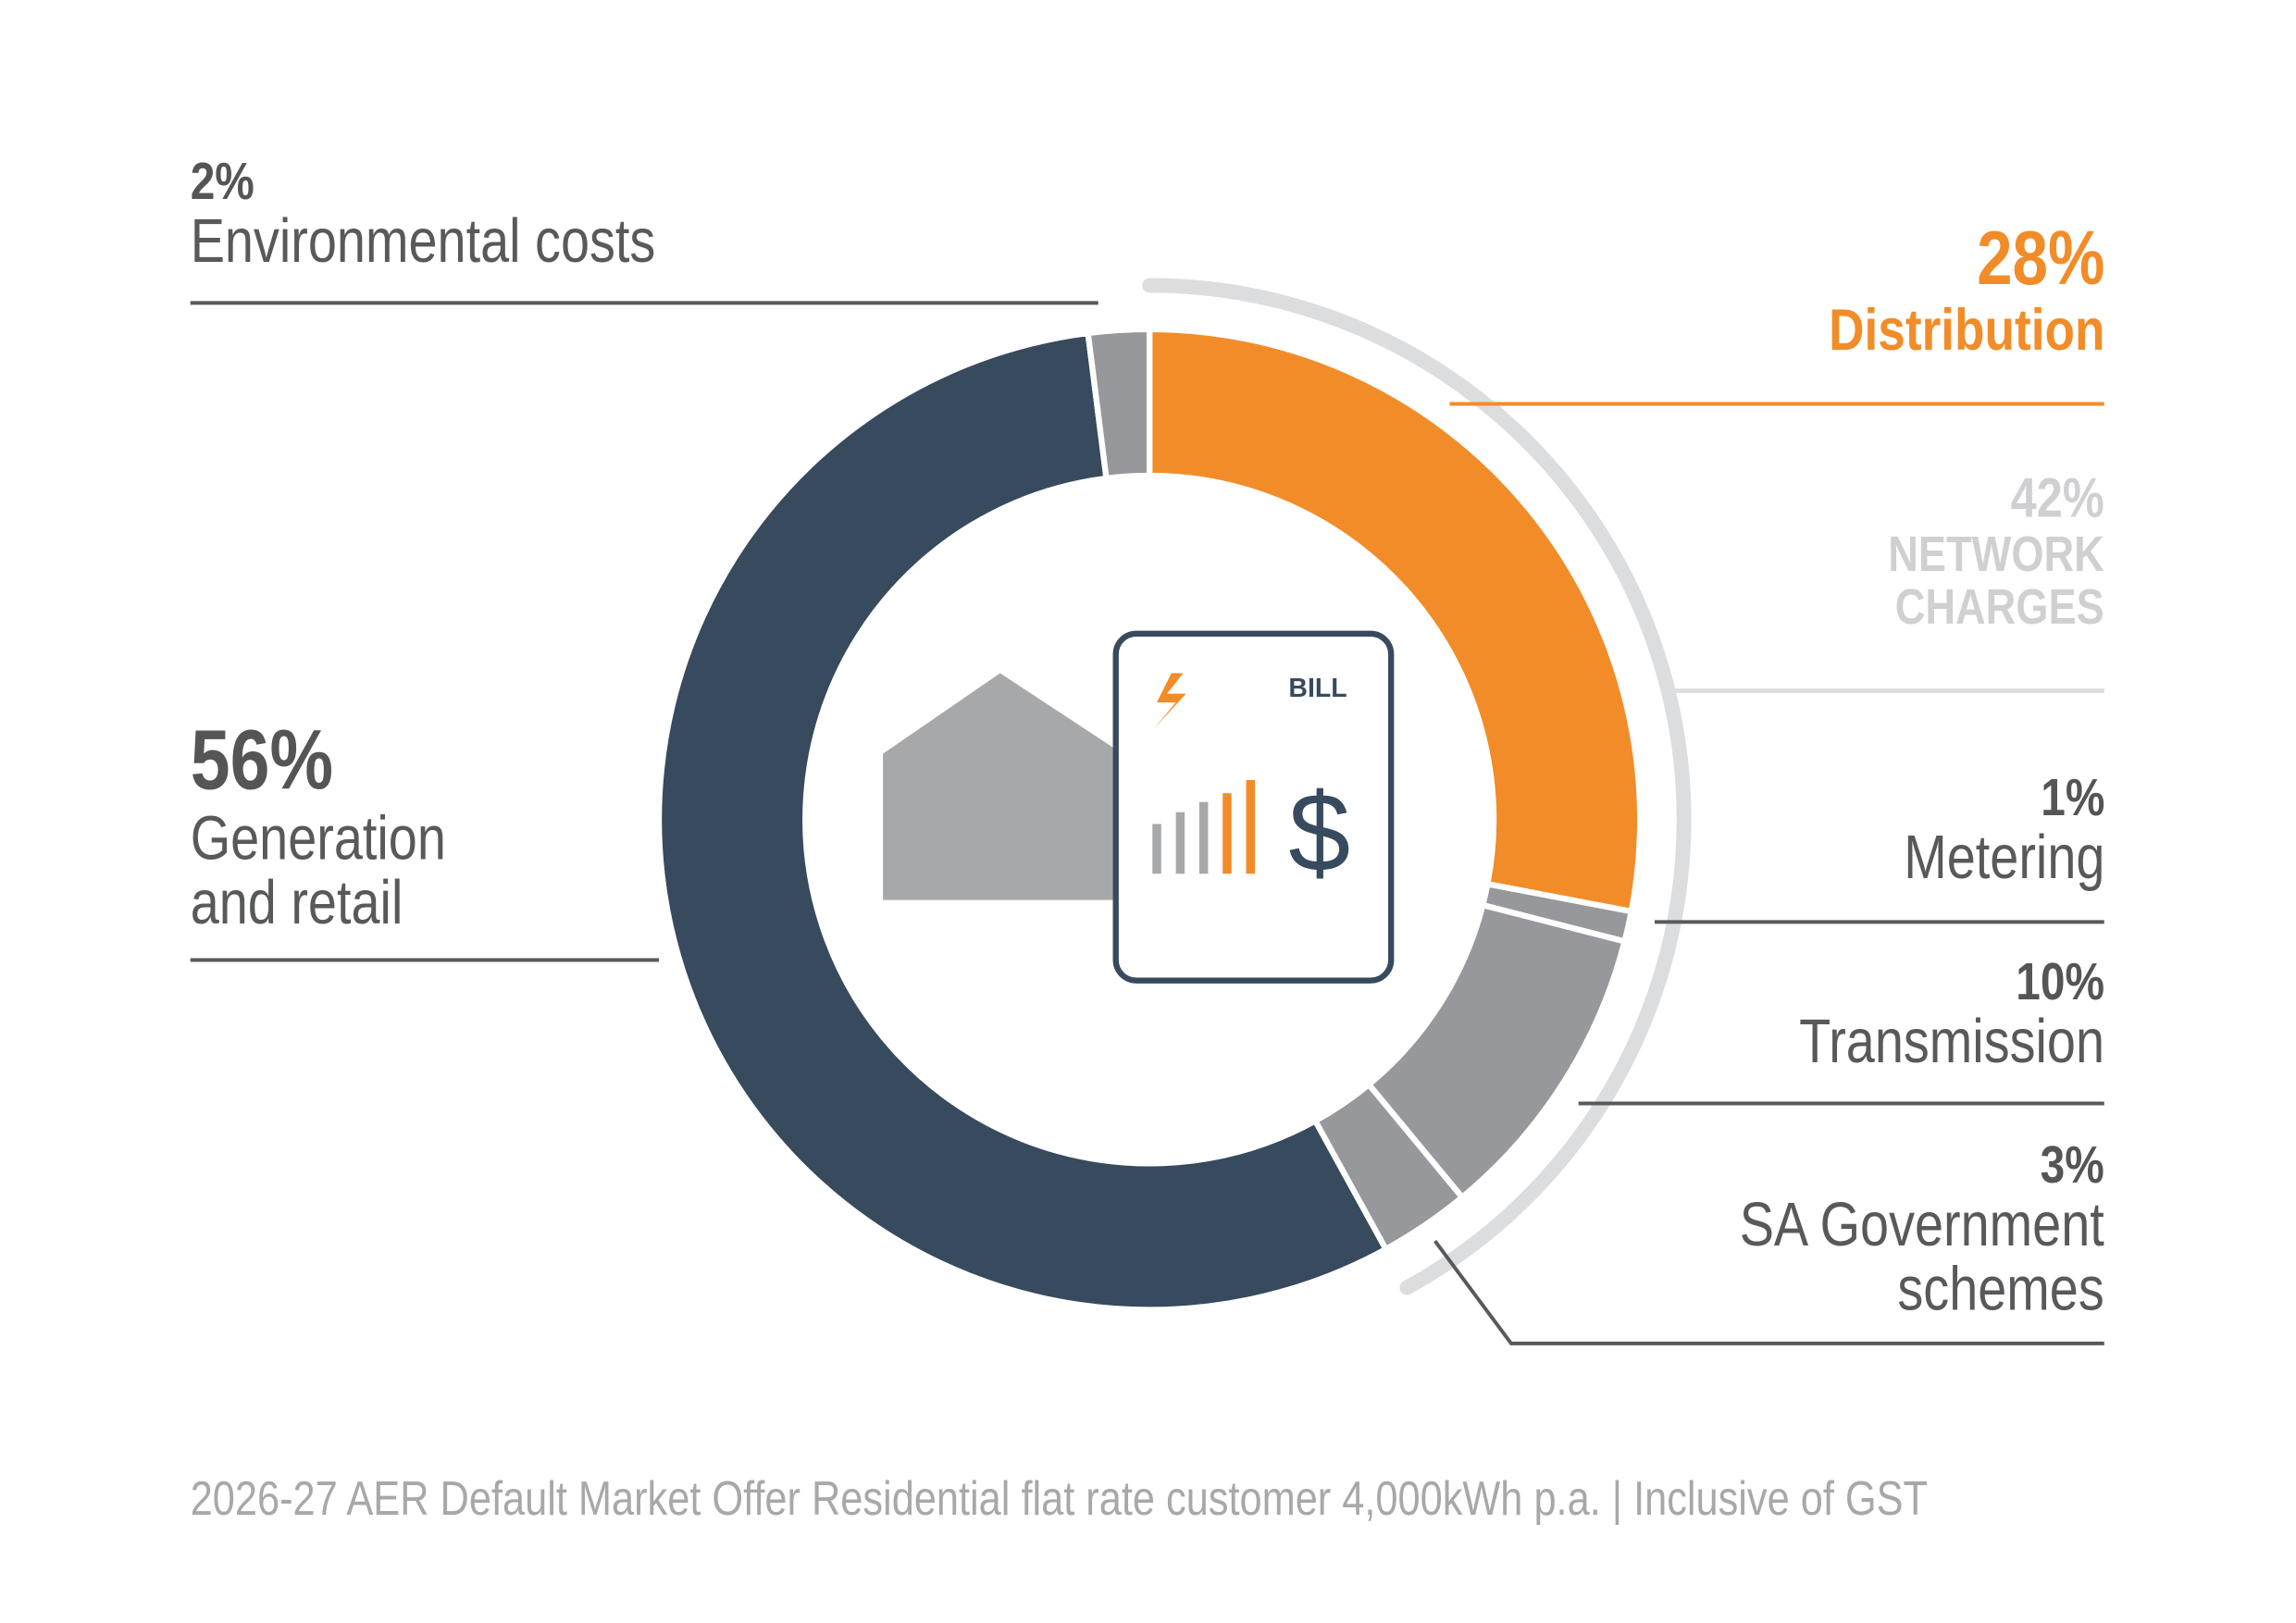 This screenshot has height=1623, width=2296. I want to click on segment-label: 2% Environmental costs, so click(424, 214).